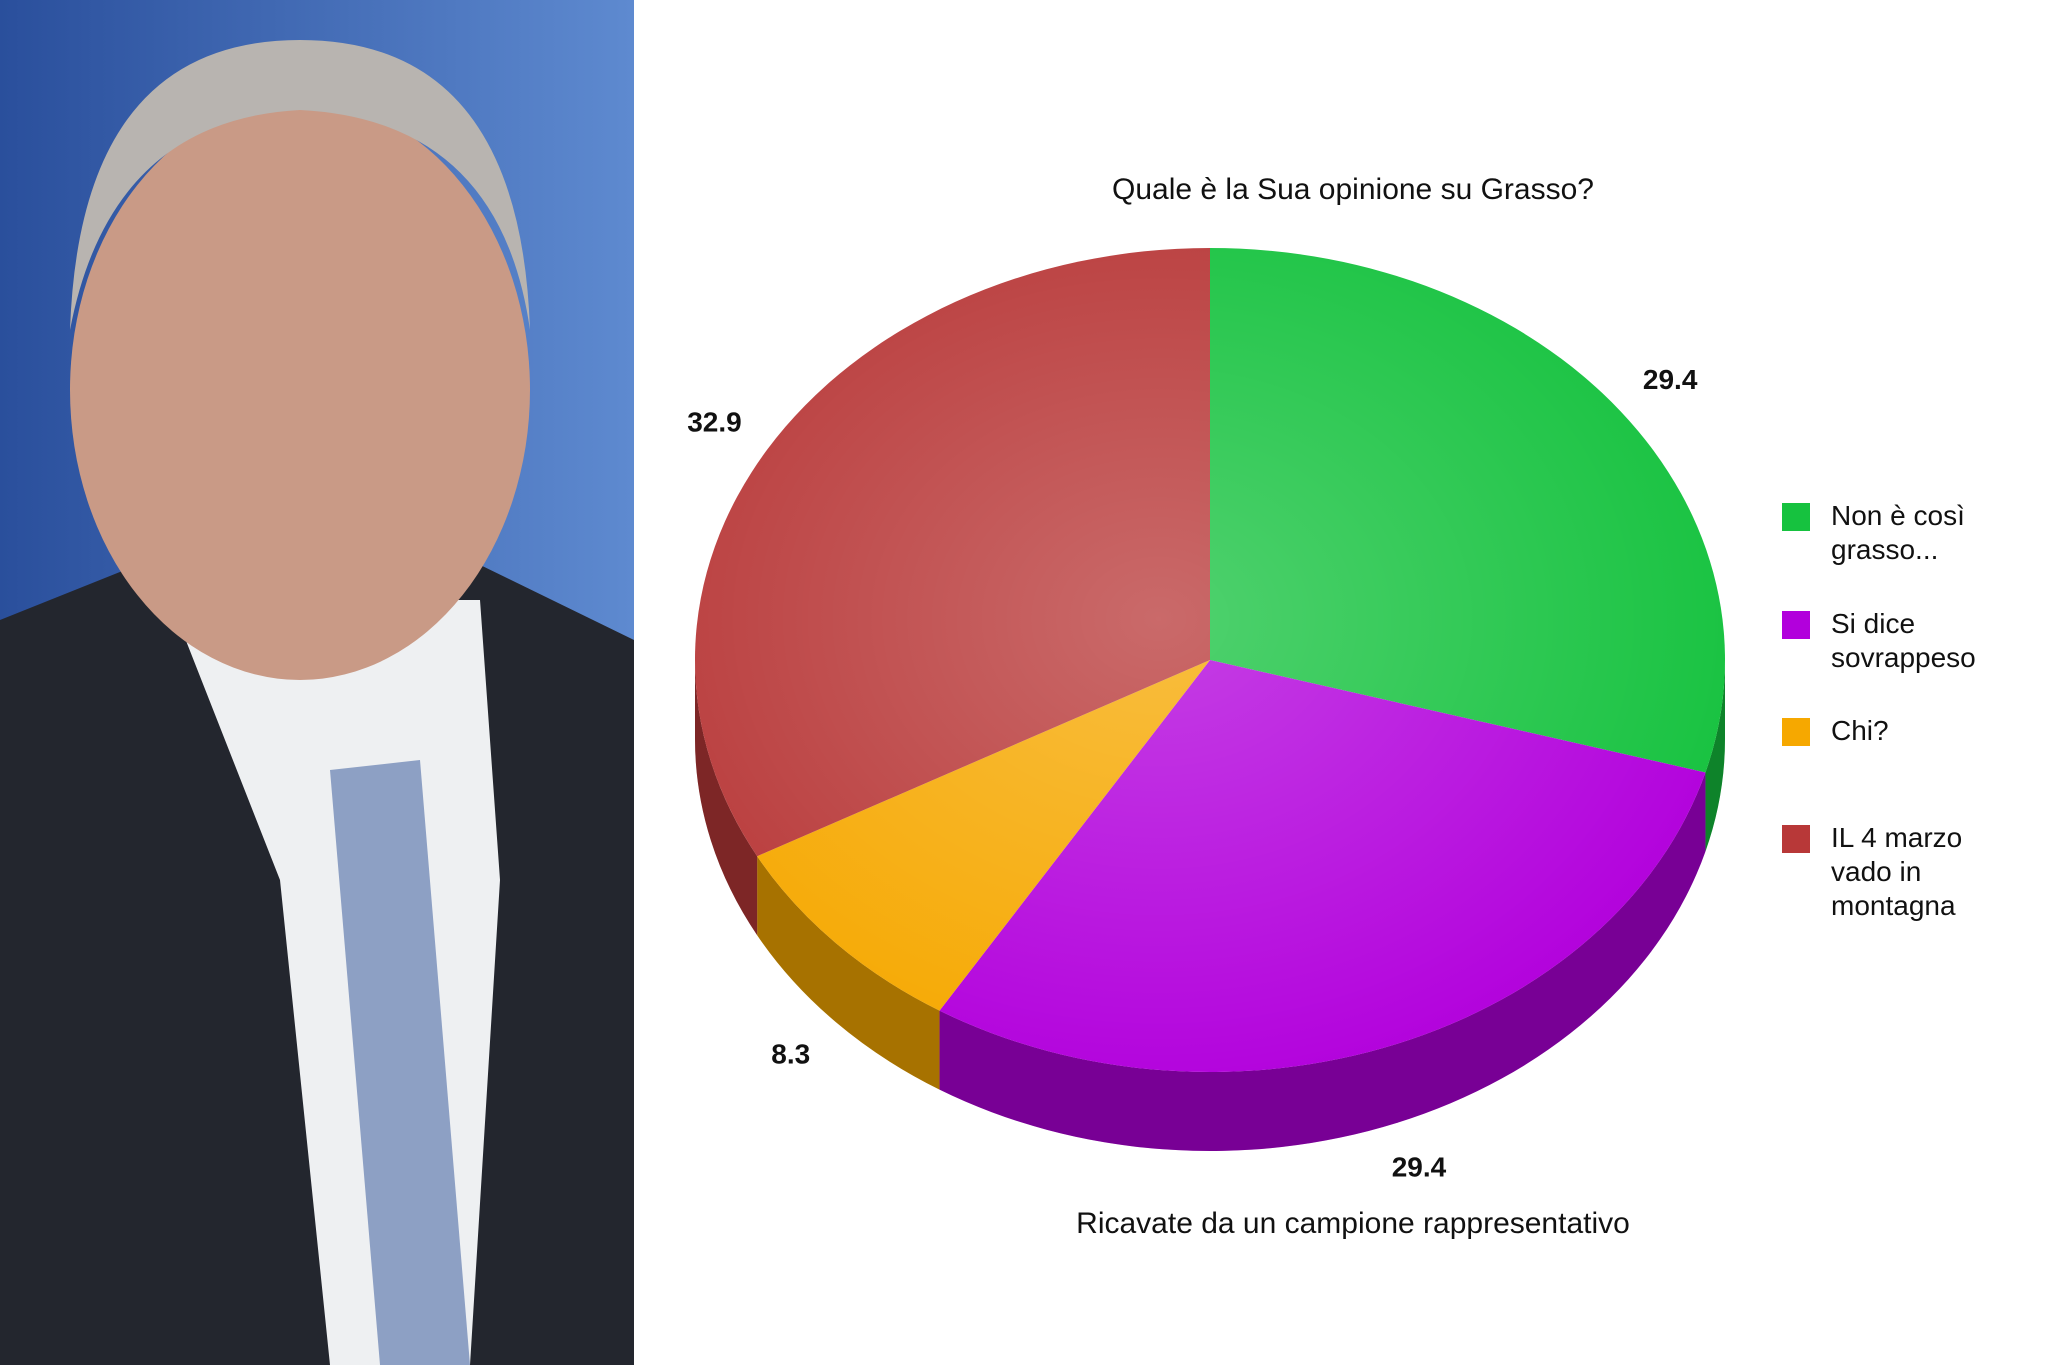  I want to click on chart-subtitle: Ricavate da un campione rappresentativo, so click(1353, 1223).